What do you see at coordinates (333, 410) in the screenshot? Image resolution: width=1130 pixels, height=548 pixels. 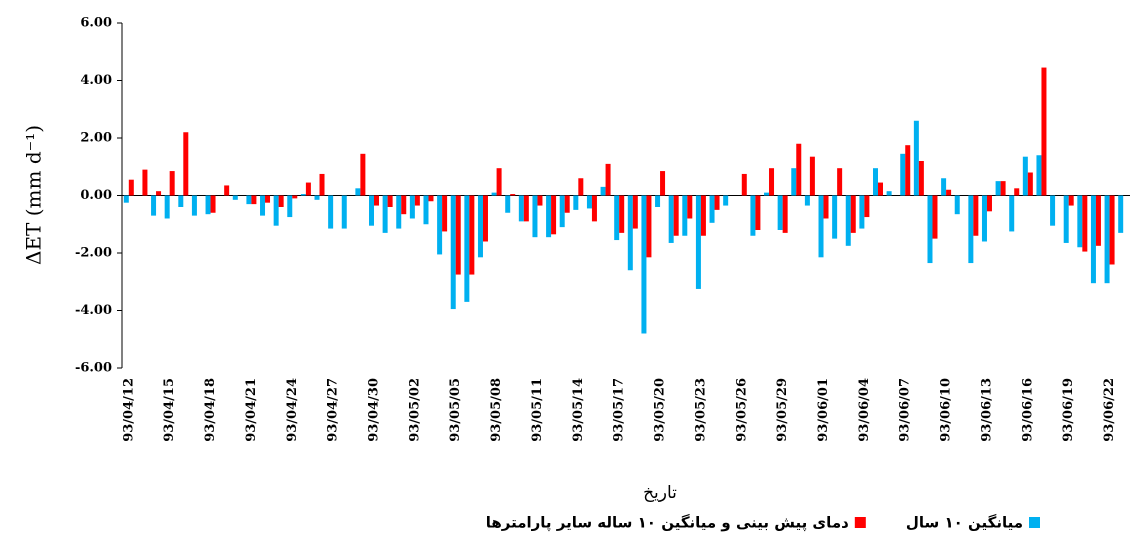 I see `x-tick-label: 93/04/27` at bounding box center [333, 410].